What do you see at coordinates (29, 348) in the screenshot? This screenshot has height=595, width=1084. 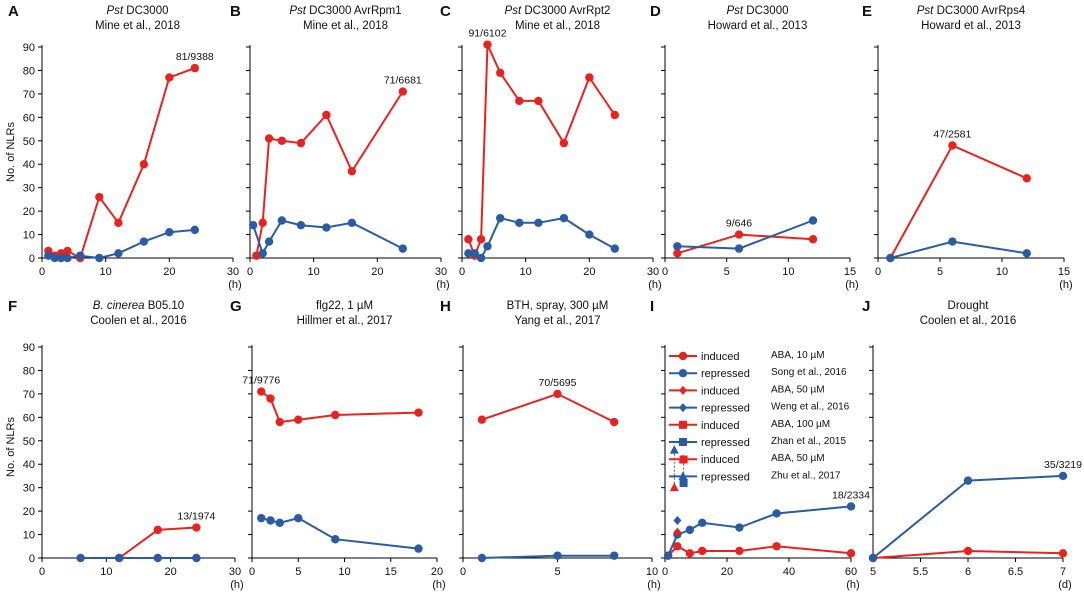 I see `y-tick-label: 90` at bounding box center [29, 348].